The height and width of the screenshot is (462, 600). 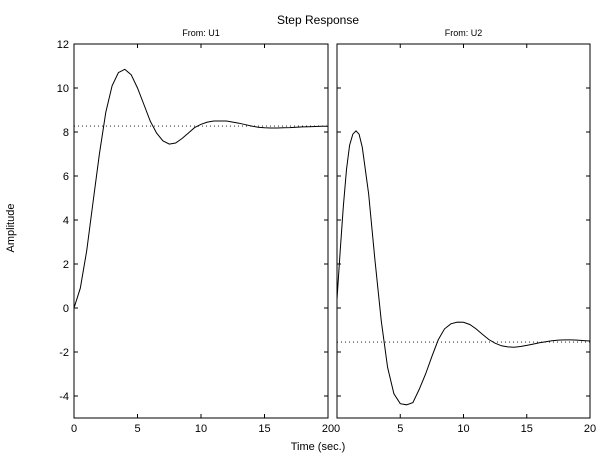 I want to click on y-tick-label: -2, so click(x=64, y=353).